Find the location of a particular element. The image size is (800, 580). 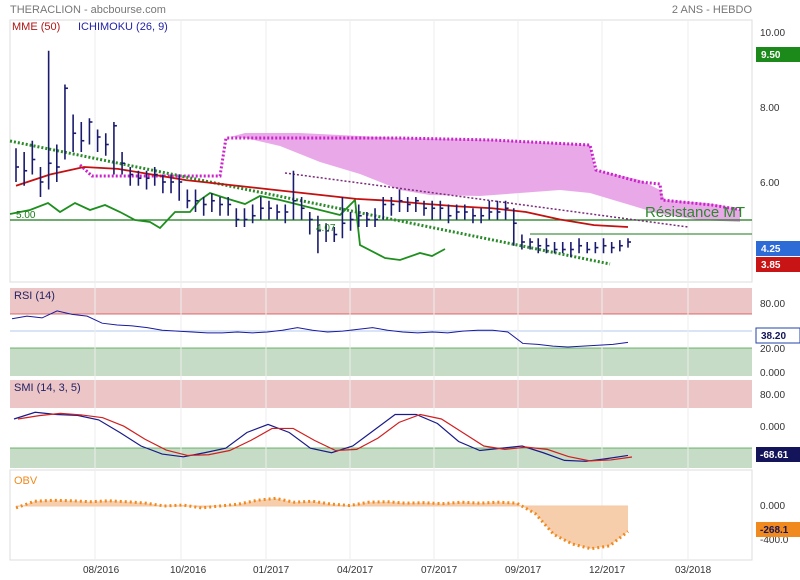

obv-label: OBV is located at coordinates (26, 481).